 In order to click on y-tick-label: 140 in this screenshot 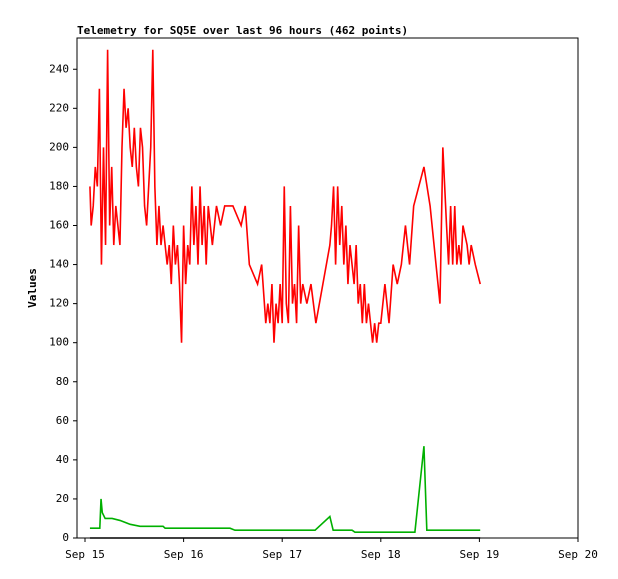, I will do `click(59, 264)`.